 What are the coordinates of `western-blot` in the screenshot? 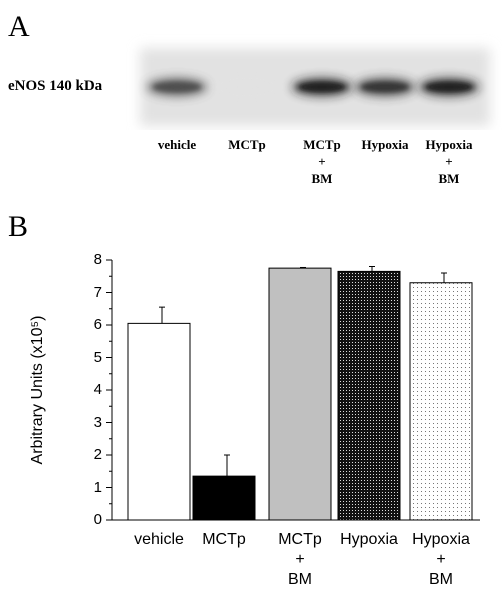 It's located at (315, 87).